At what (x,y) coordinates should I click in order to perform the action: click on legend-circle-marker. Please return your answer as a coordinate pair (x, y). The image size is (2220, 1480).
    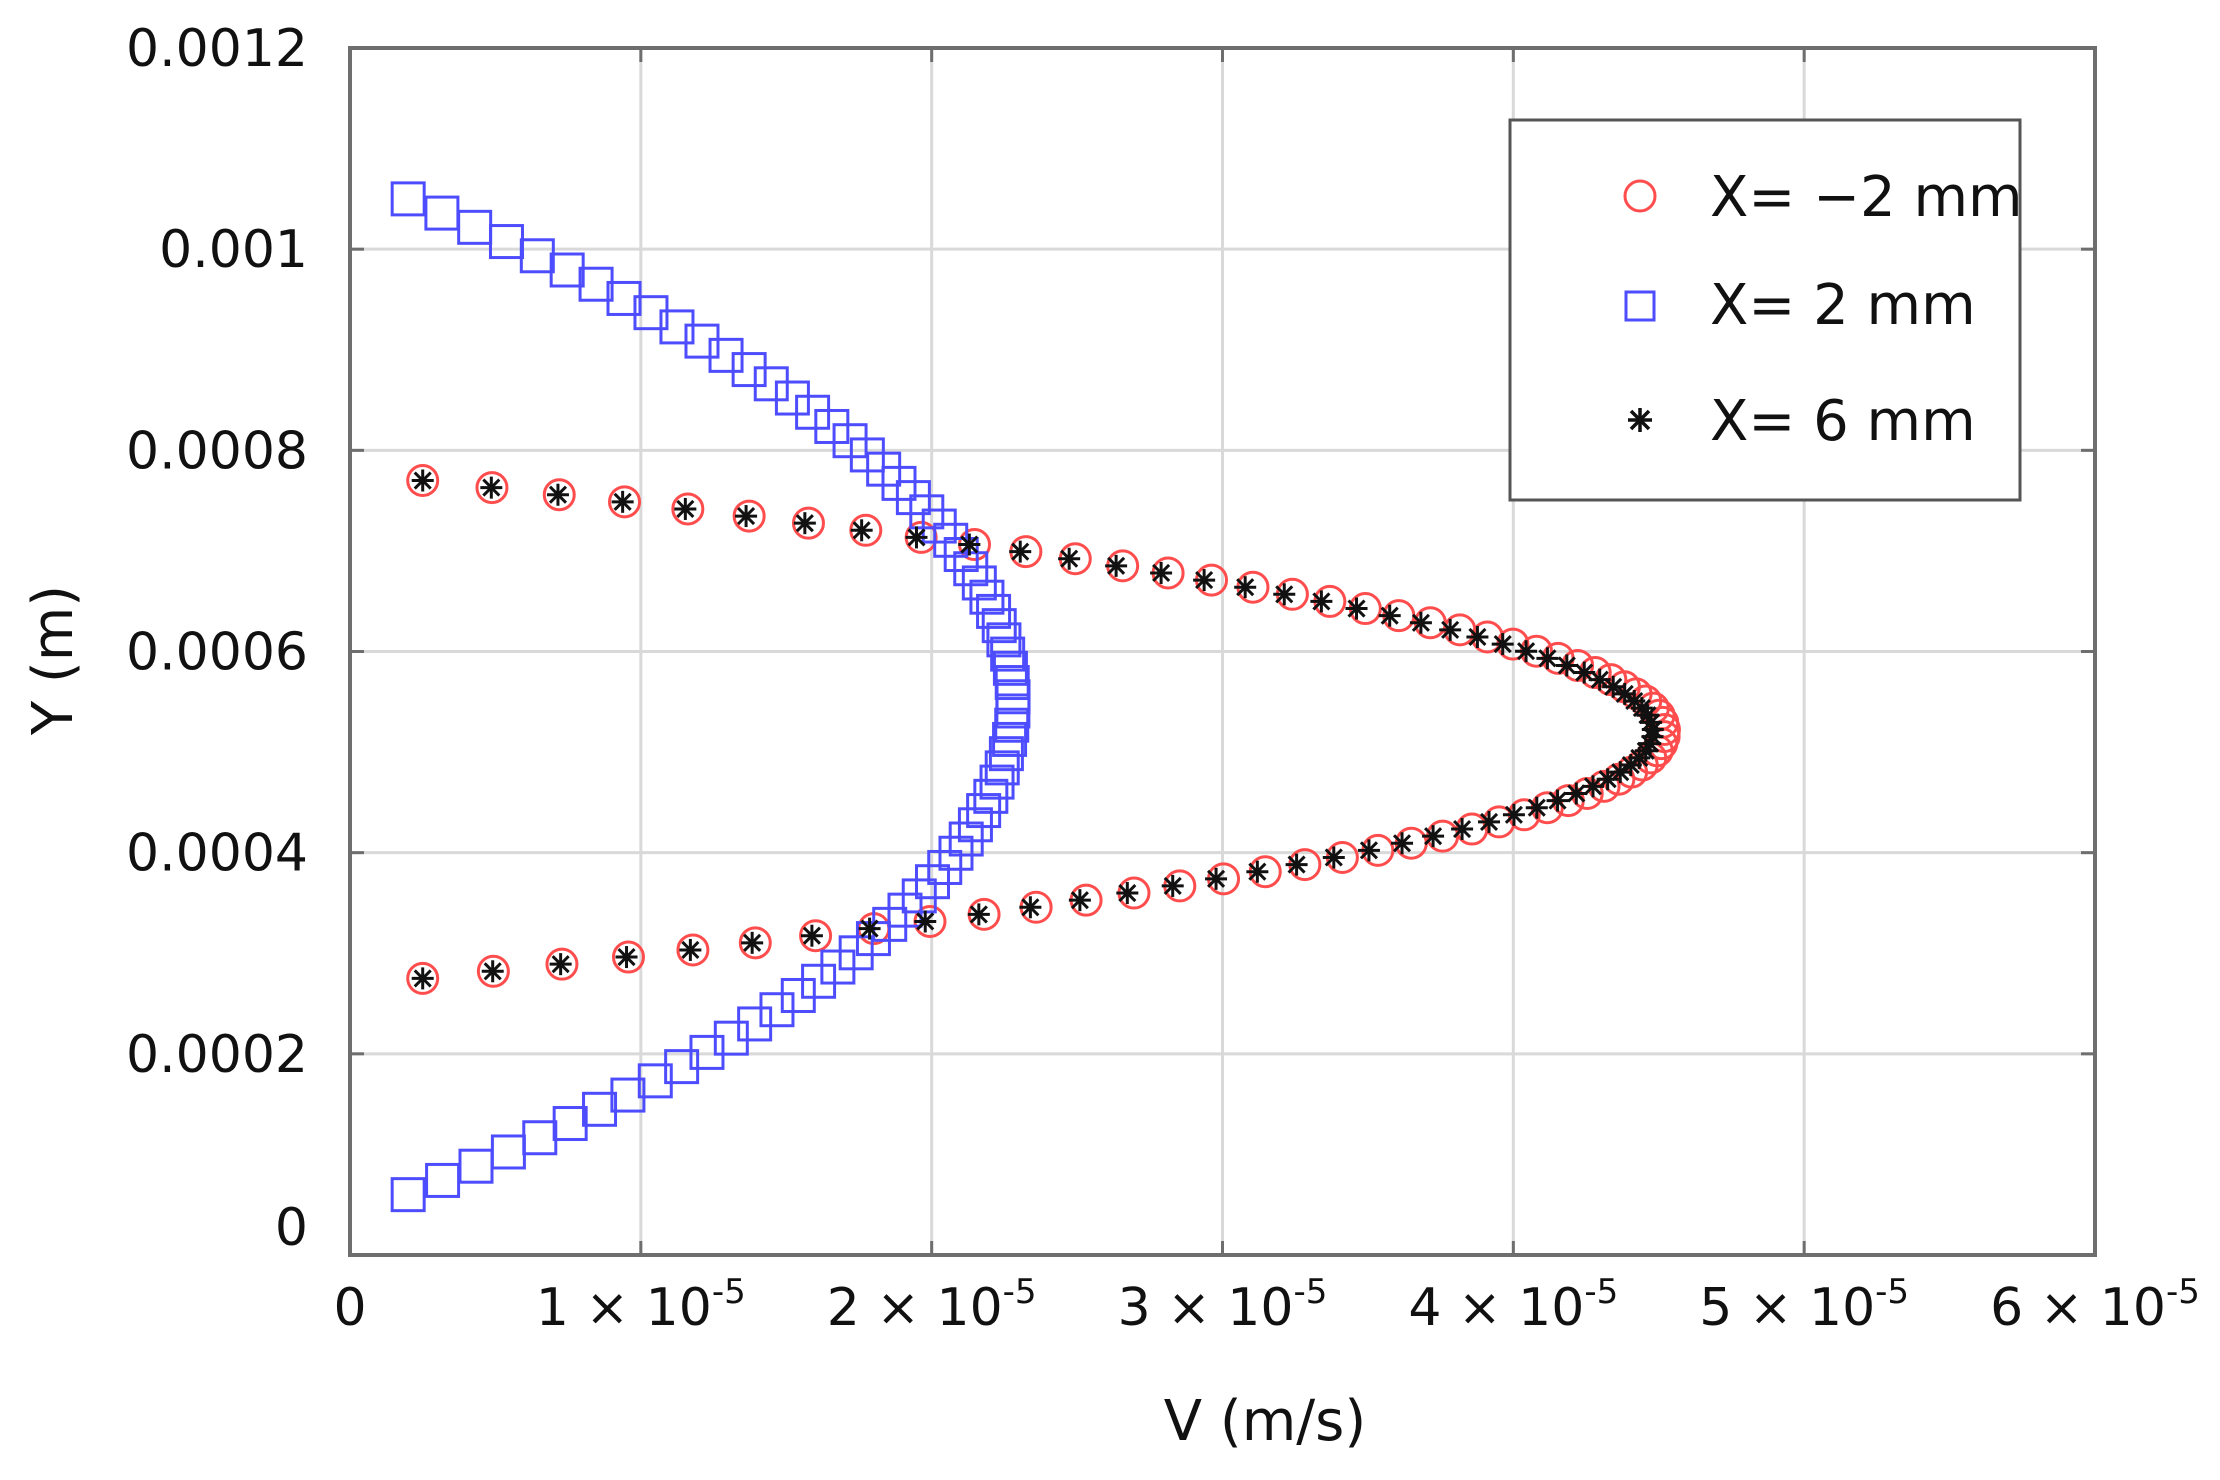
    Looking at the image, I should click on (1640, 196).